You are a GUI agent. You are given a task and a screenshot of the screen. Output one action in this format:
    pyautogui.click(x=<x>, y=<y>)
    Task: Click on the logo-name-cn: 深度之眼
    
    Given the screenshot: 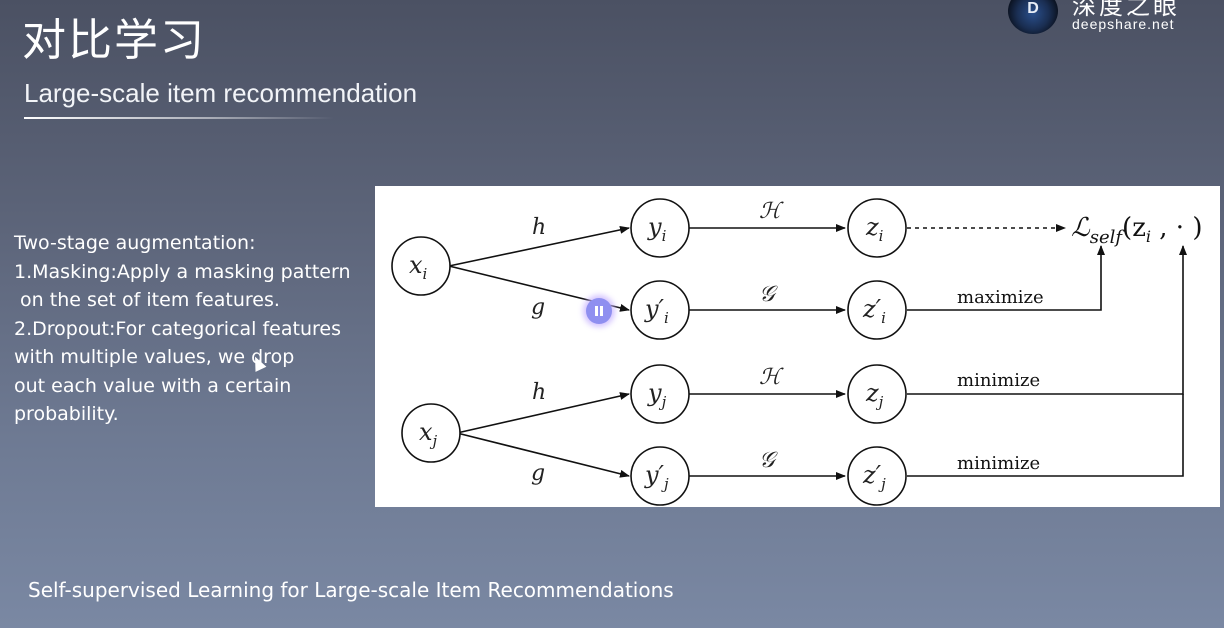 What is the action you would take?
    pyautogui.click(x=1126, y=10)
    